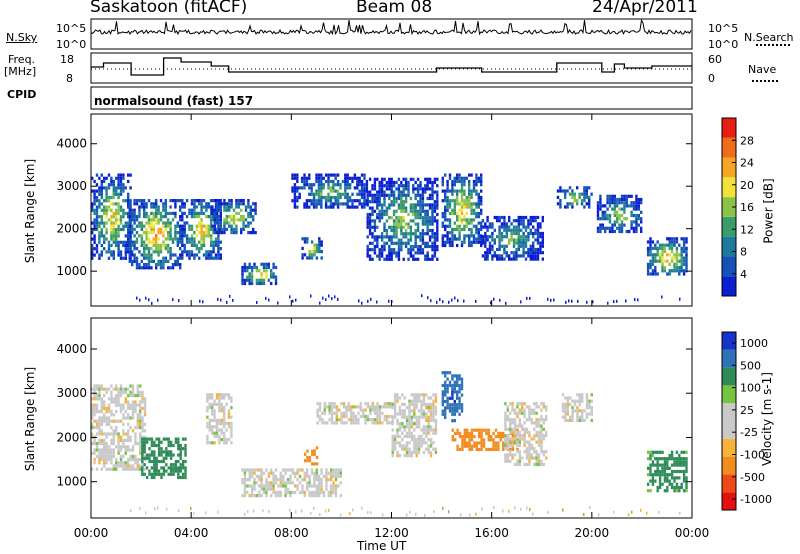  Describe the element at coordinates (291, 533) in the screenshot. I see `x-tick-label: 08:00` at that location.